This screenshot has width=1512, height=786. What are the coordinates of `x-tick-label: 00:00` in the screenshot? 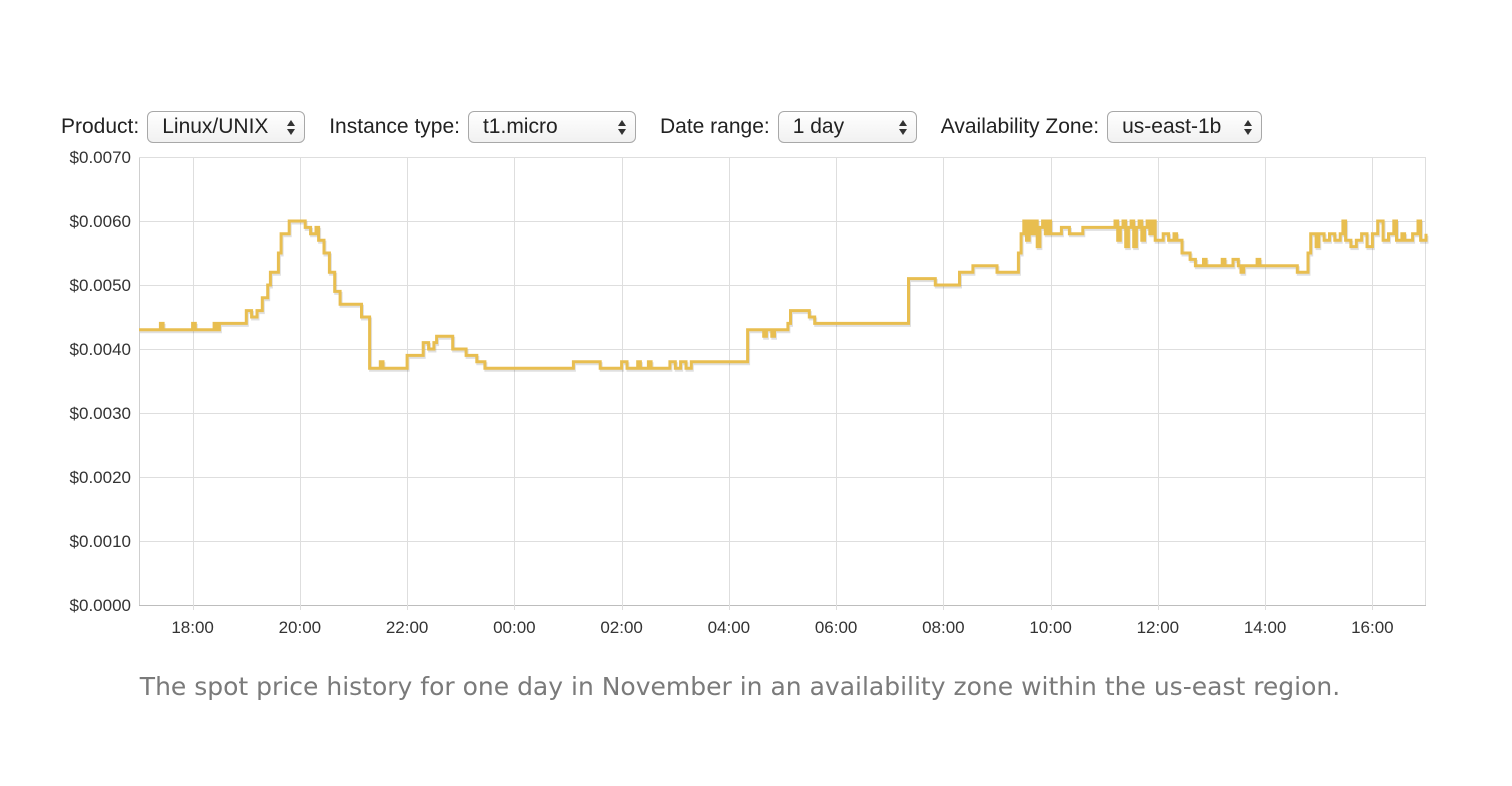 It's located at (514, 627).